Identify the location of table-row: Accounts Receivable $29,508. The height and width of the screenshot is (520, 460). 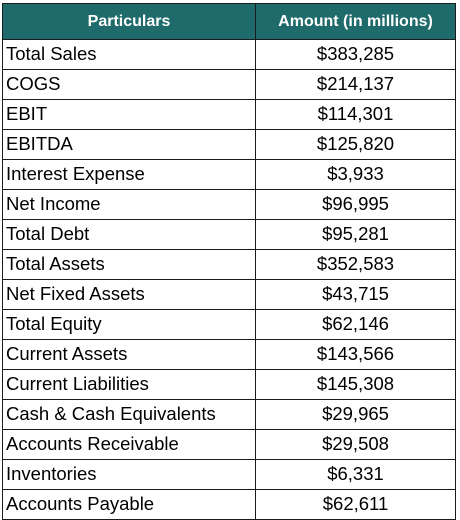
(229, 444).